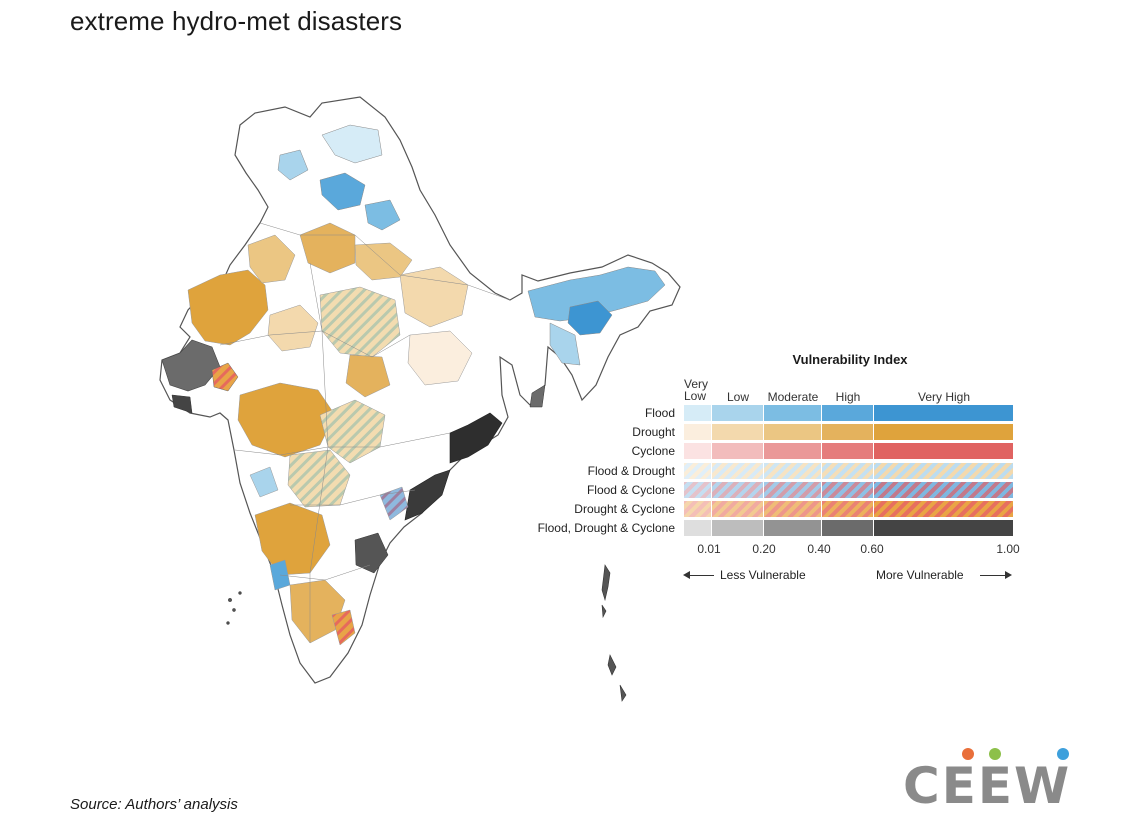 Image resolution: width=1140 pixels, height=815 pixels. I want to click on legend-tick: 0.60, so click(872, 549).